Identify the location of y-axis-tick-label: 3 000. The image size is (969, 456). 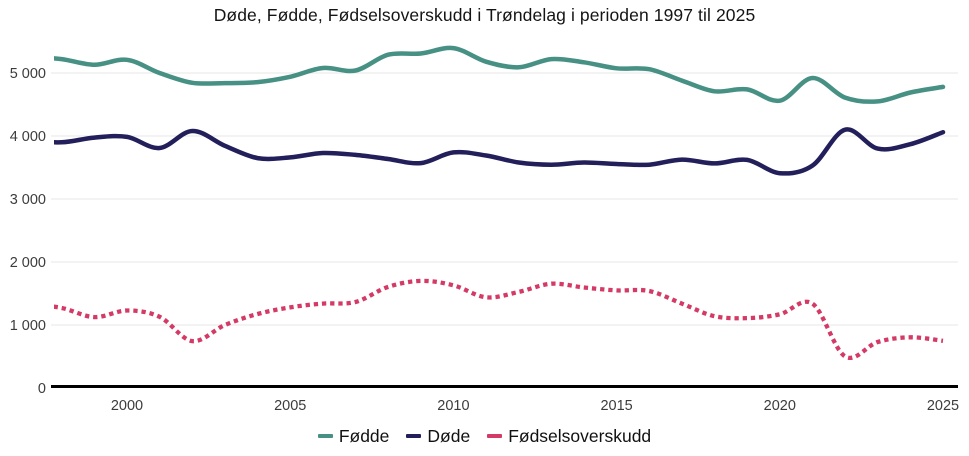
(28, 200).